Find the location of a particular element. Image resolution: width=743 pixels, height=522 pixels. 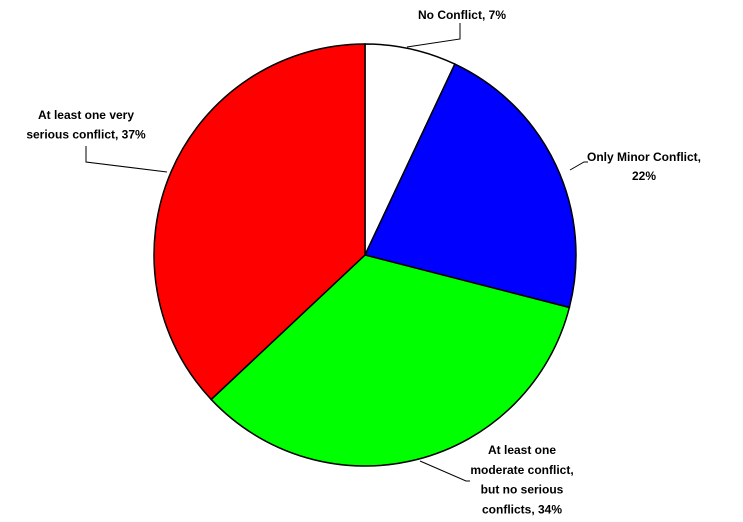

slice-label: 22% is located at coordinates (644, 176).